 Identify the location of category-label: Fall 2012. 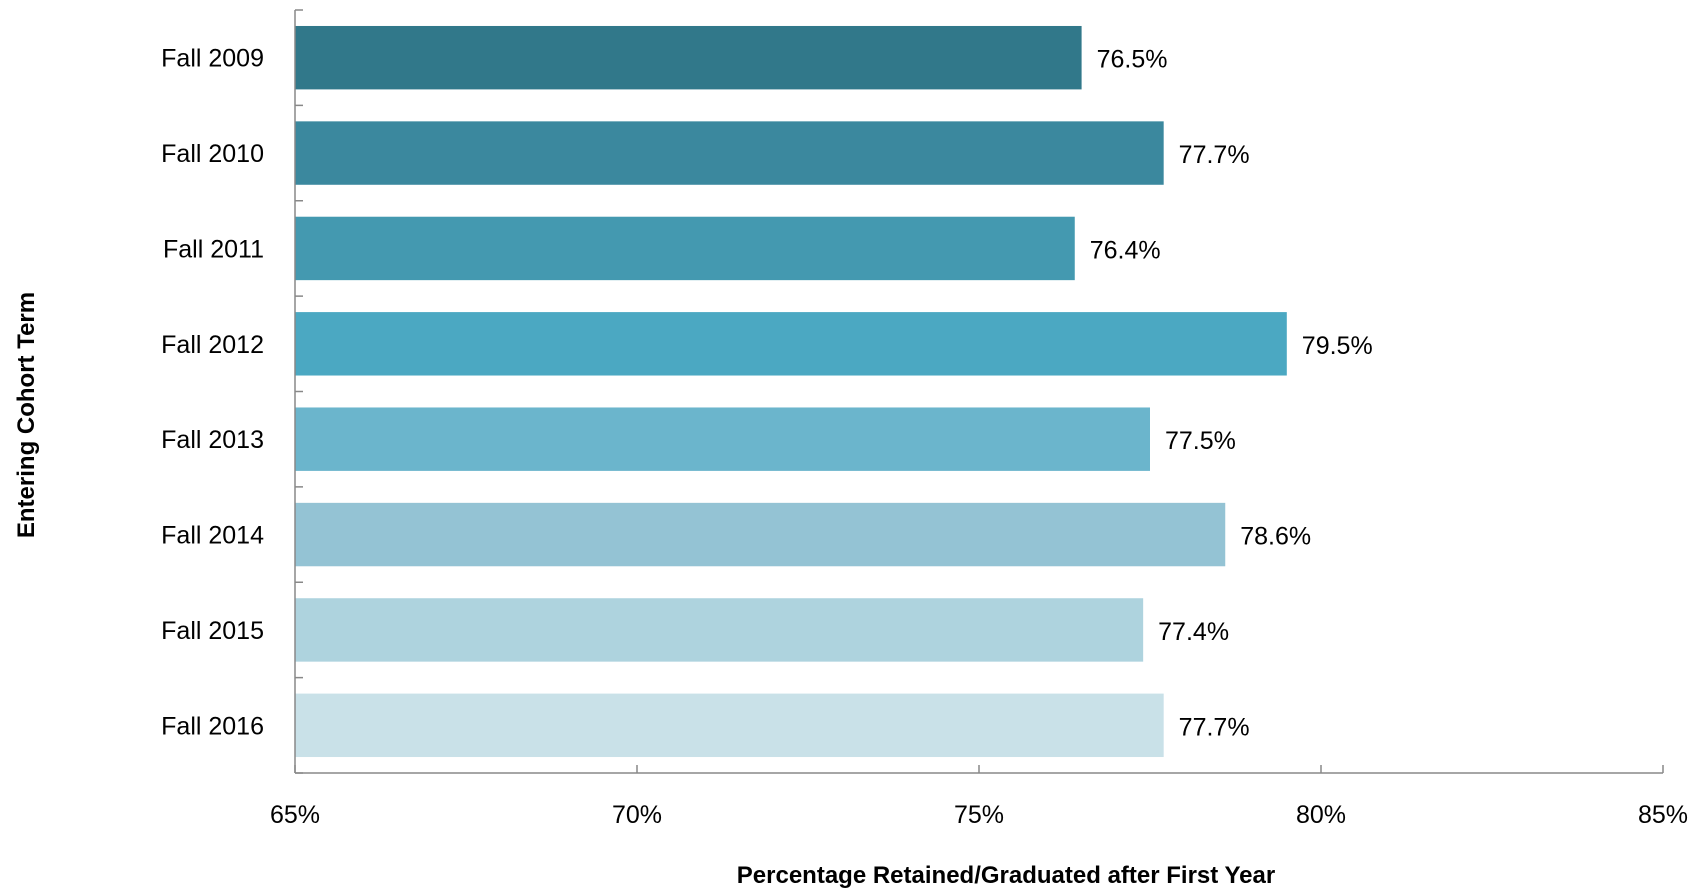
(212, 345).